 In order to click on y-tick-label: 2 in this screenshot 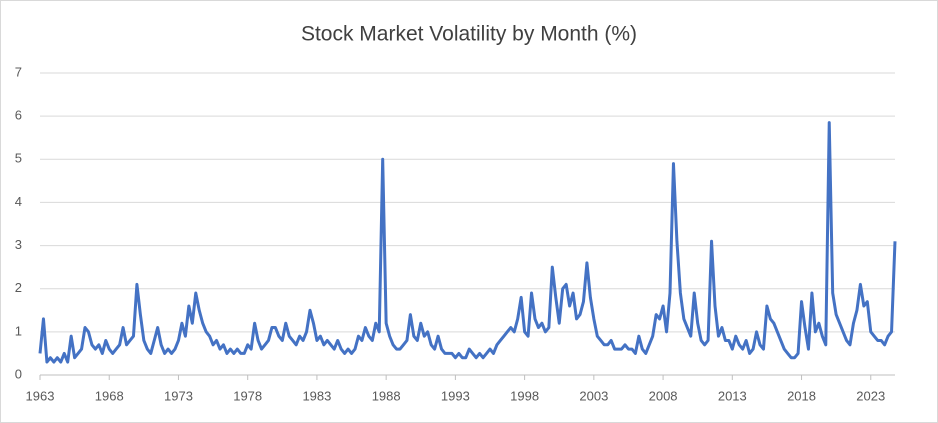, I will do `click(18, 287)`.